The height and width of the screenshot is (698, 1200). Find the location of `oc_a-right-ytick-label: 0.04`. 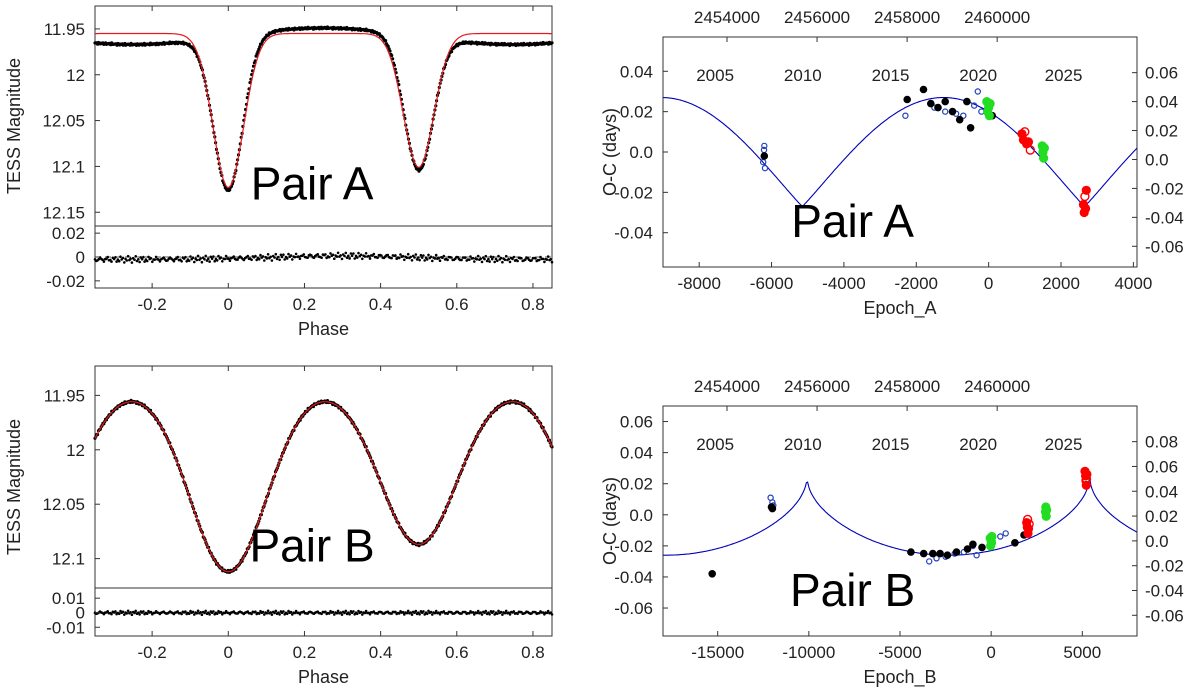

oc_a-right-ytick-label: 0.04 is located at coordinates (1161, 102).